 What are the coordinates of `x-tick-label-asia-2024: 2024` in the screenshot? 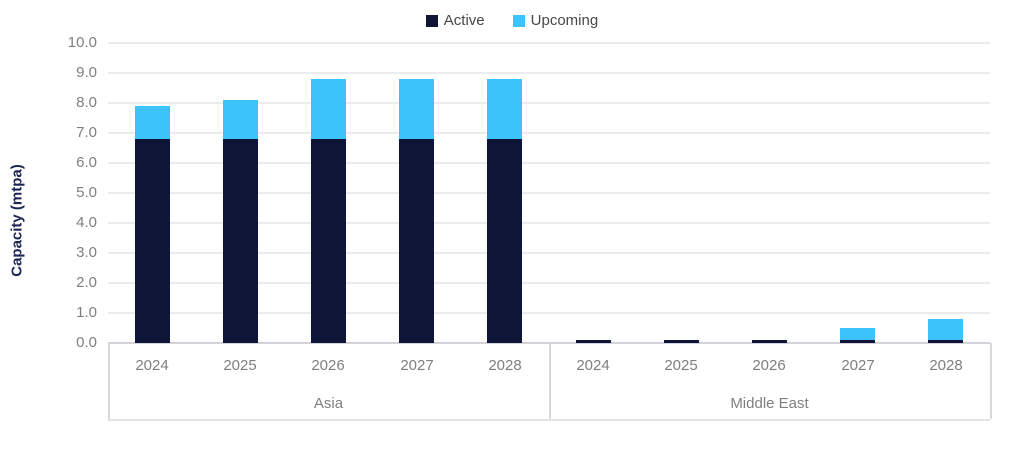 It's located at (152, 365).